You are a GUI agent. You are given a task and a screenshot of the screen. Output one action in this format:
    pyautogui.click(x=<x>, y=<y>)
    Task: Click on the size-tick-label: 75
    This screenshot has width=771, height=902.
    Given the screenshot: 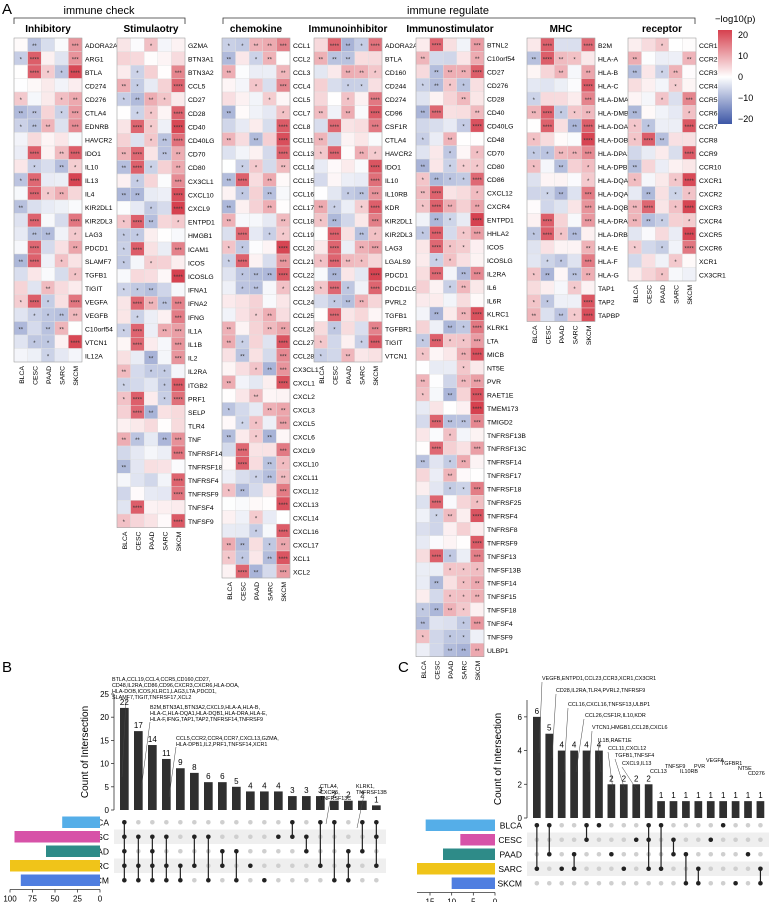 What is the action you would take?
    pyautogui.click(x=32, y=898)
    